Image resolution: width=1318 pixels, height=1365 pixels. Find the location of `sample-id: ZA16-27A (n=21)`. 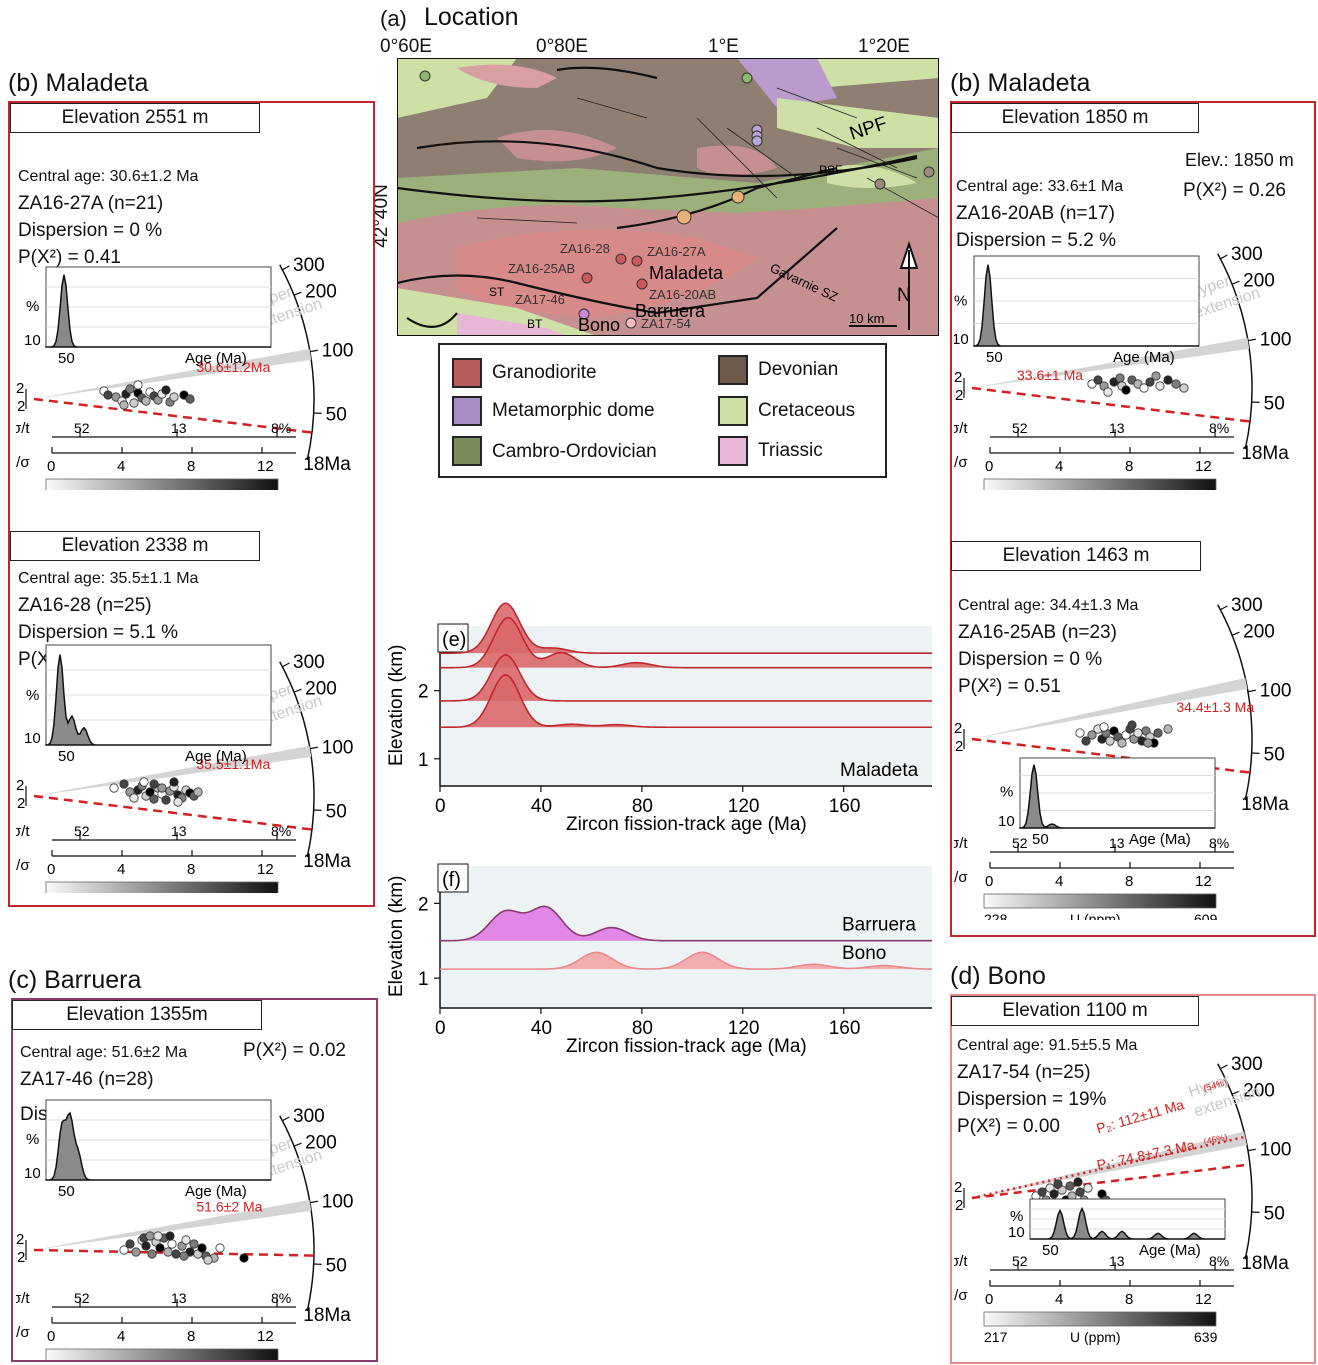

sample-id: ZA16-27A (n=21) is located at coordinates (91, 203).